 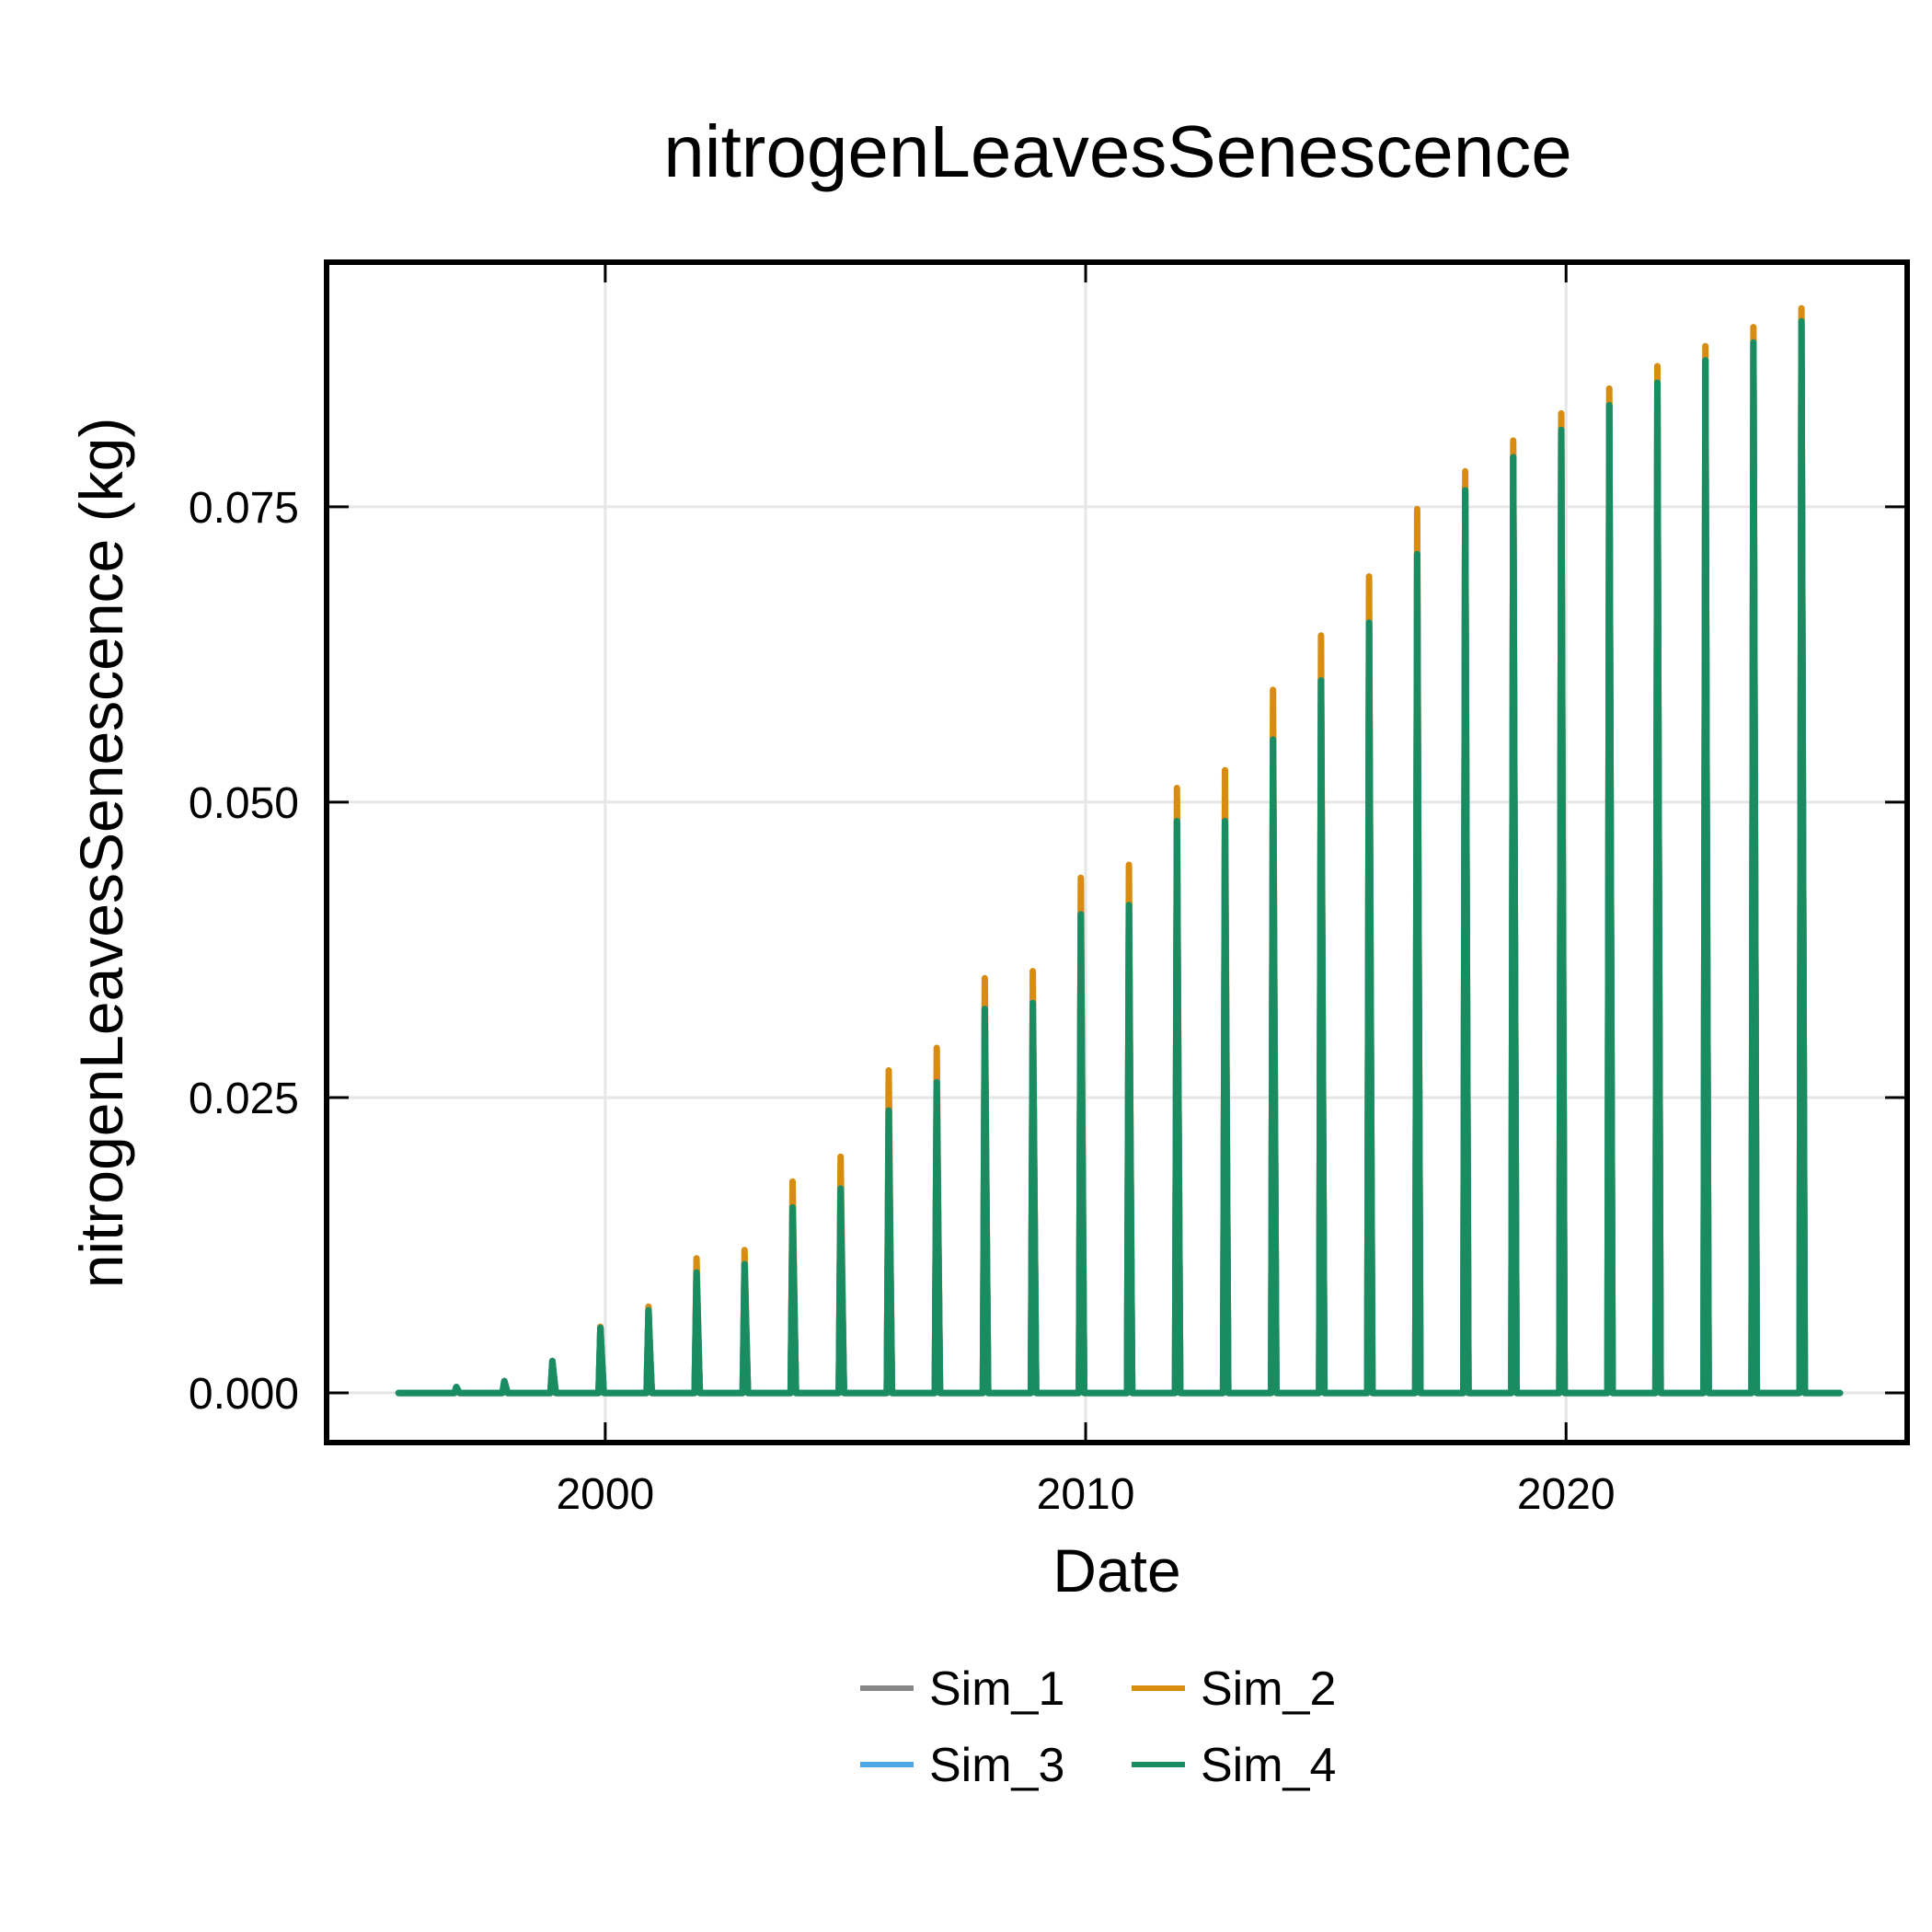 What do you see at coordinates (1116, 1570) in the screenshot?
I see `x-axis-label: Date` at bounding box center [1116, 1570].